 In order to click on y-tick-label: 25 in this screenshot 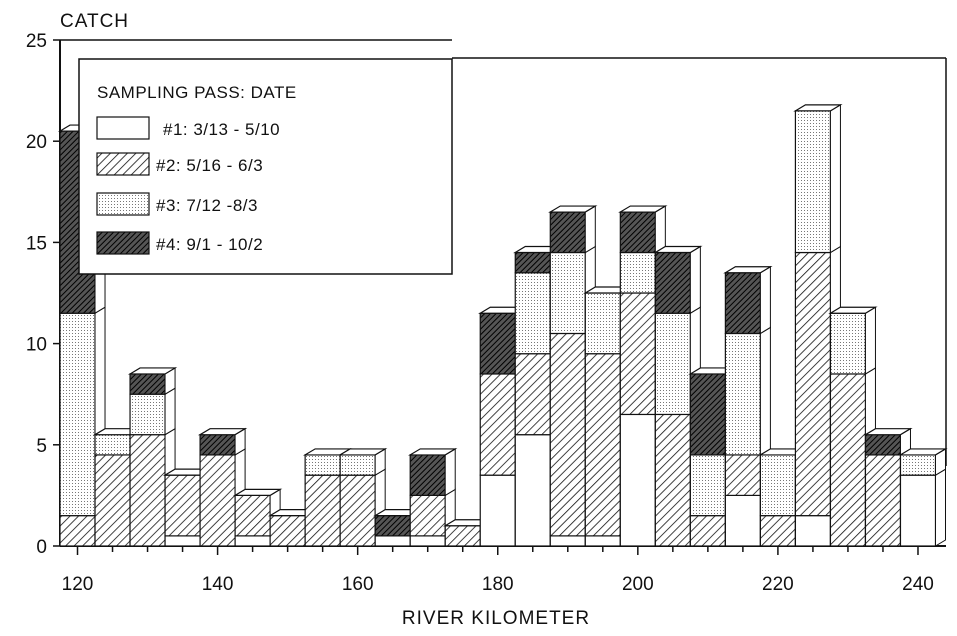, I will do `click(36, 41)`.